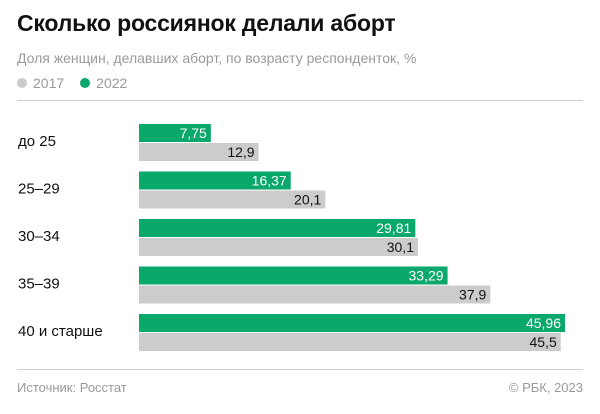 The width and height of the screenshot is (600, 414). I want to click on bar-label-2017: 12,9, so click(240, 152).